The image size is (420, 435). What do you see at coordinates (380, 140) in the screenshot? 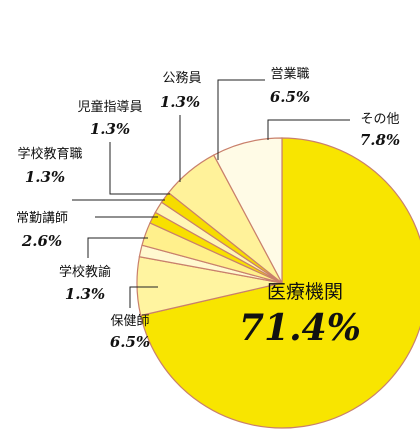
I see `value-label: 7.8%` at bounding box center [380, 140].